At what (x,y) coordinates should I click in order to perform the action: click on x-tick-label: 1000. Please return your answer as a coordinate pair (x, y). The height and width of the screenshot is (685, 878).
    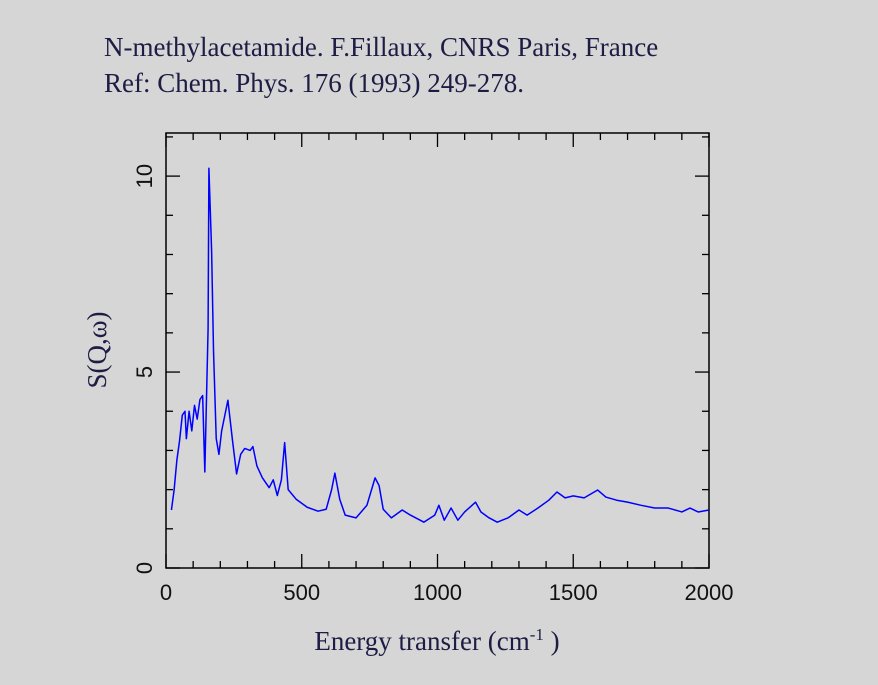
    Looking at the image, I should click on (437, 592).